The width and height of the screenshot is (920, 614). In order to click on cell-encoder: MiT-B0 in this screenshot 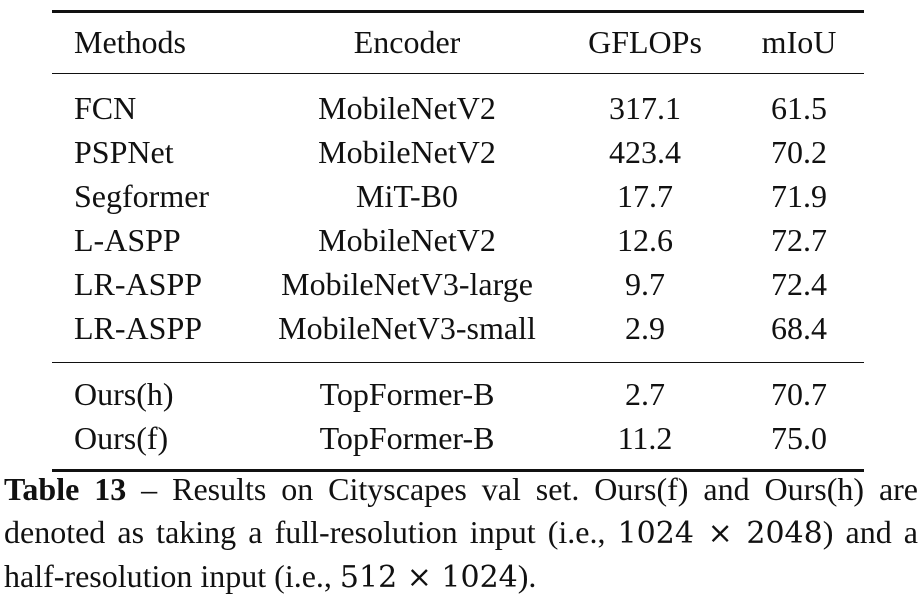, I will do `click(407, 196)`.